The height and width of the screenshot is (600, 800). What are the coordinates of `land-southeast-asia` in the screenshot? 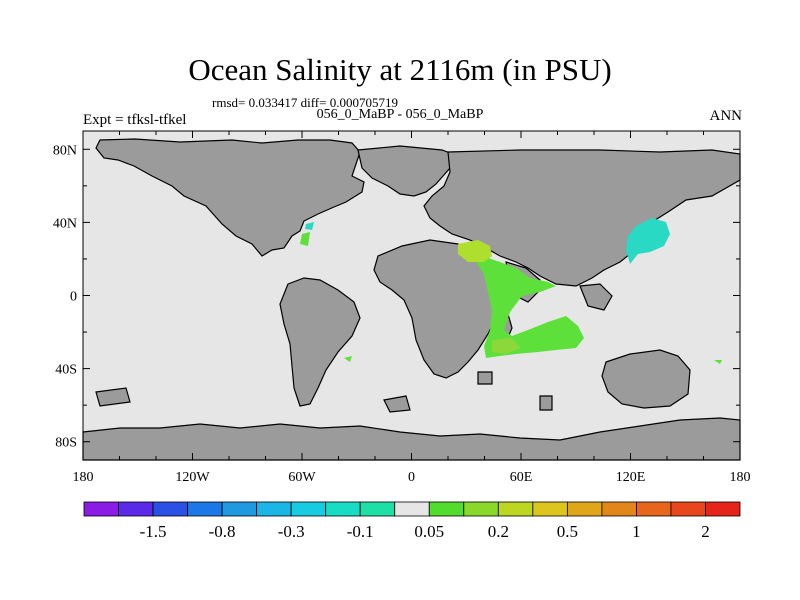 It's located at (596, 297).